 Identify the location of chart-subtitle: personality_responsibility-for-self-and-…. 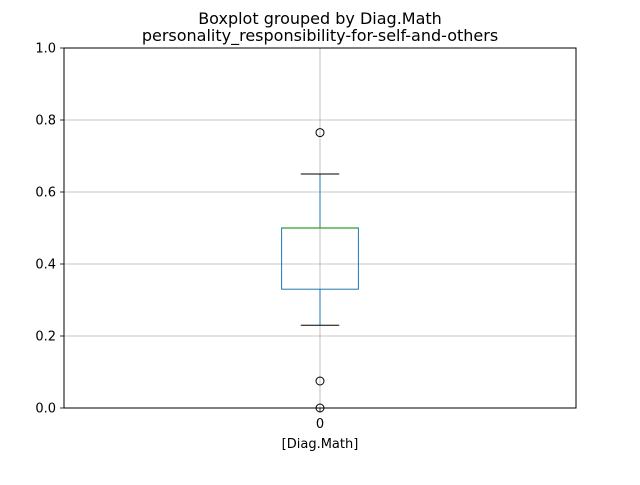
(320, 36).